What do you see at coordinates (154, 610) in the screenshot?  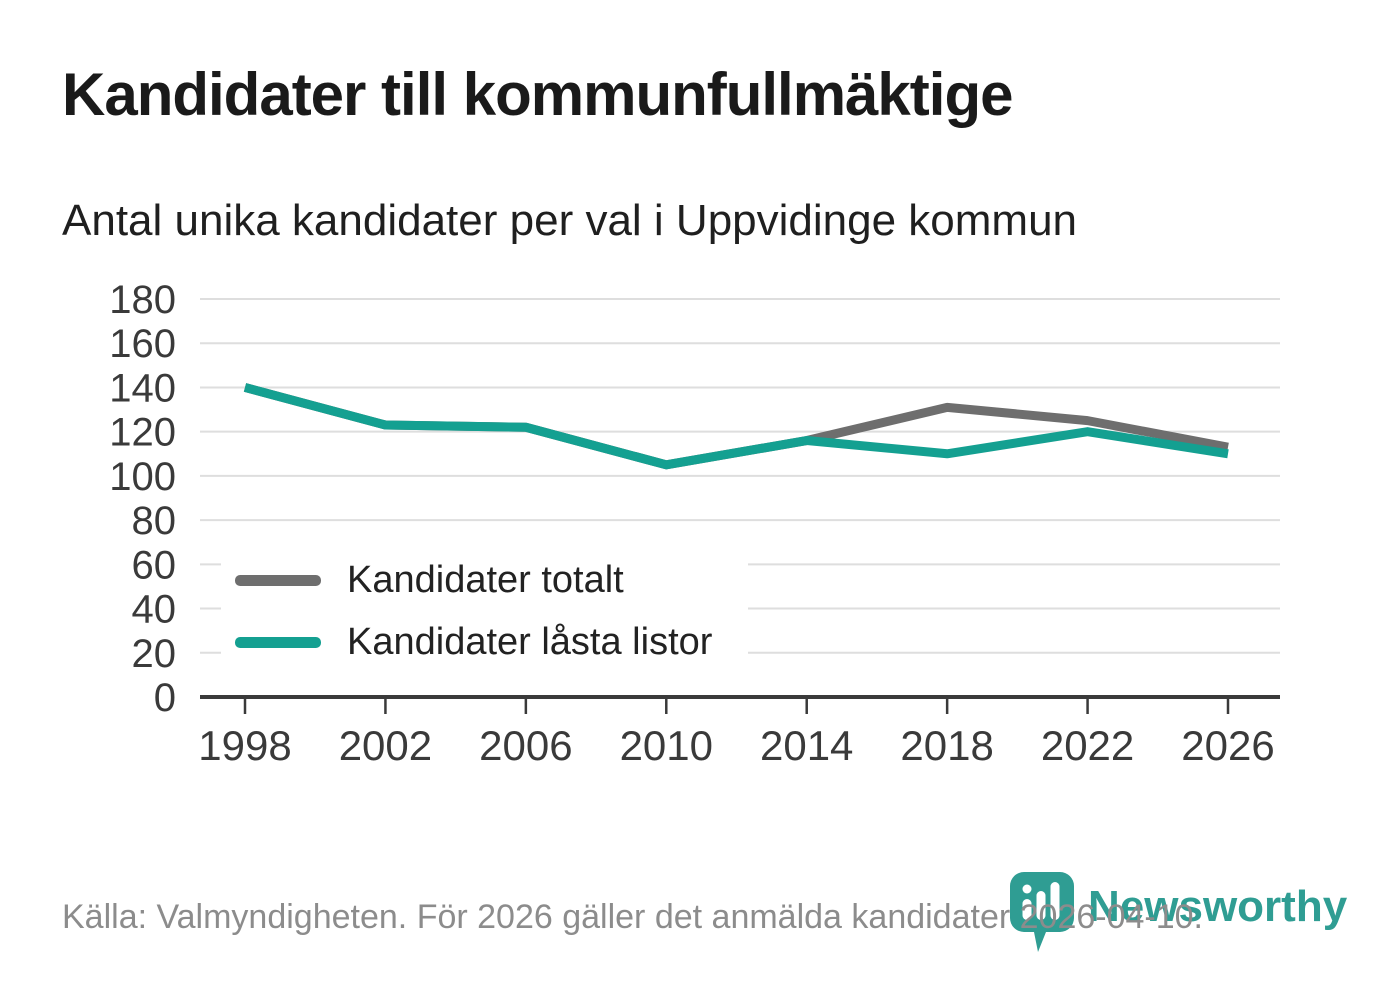 I see `y-tick-label: 40` at bounding box center [154, 610].